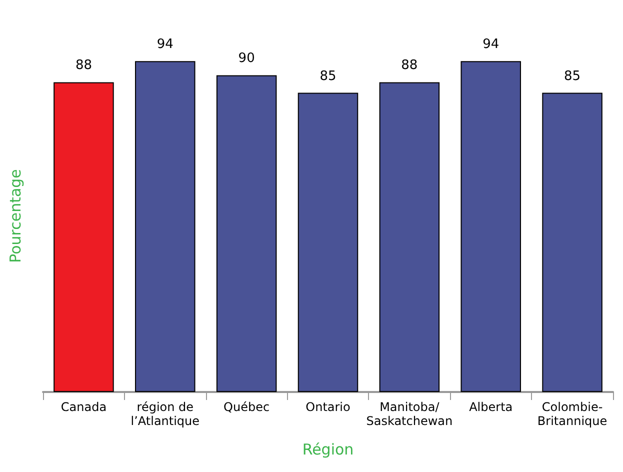 This screenshot has height=472, width=623. What do you see at coordinates (409, 414) in the screenshot?
I see `x-tick-label: Manitoba/ Saskatchewan` at bounding box center [409, 414].